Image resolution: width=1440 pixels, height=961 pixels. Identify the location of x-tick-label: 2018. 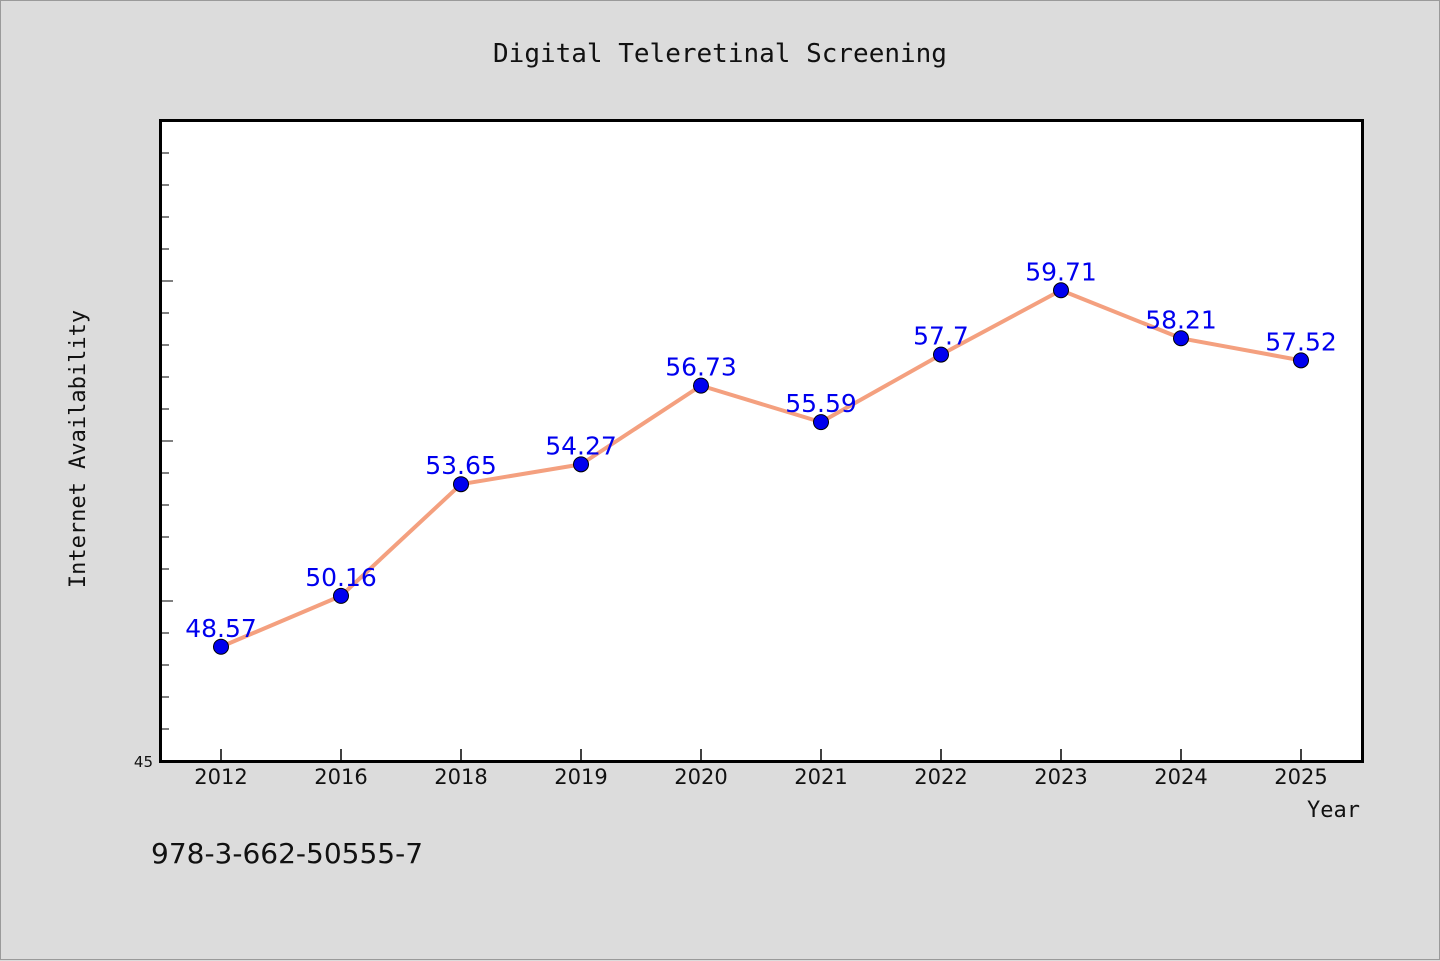
(460, 777).